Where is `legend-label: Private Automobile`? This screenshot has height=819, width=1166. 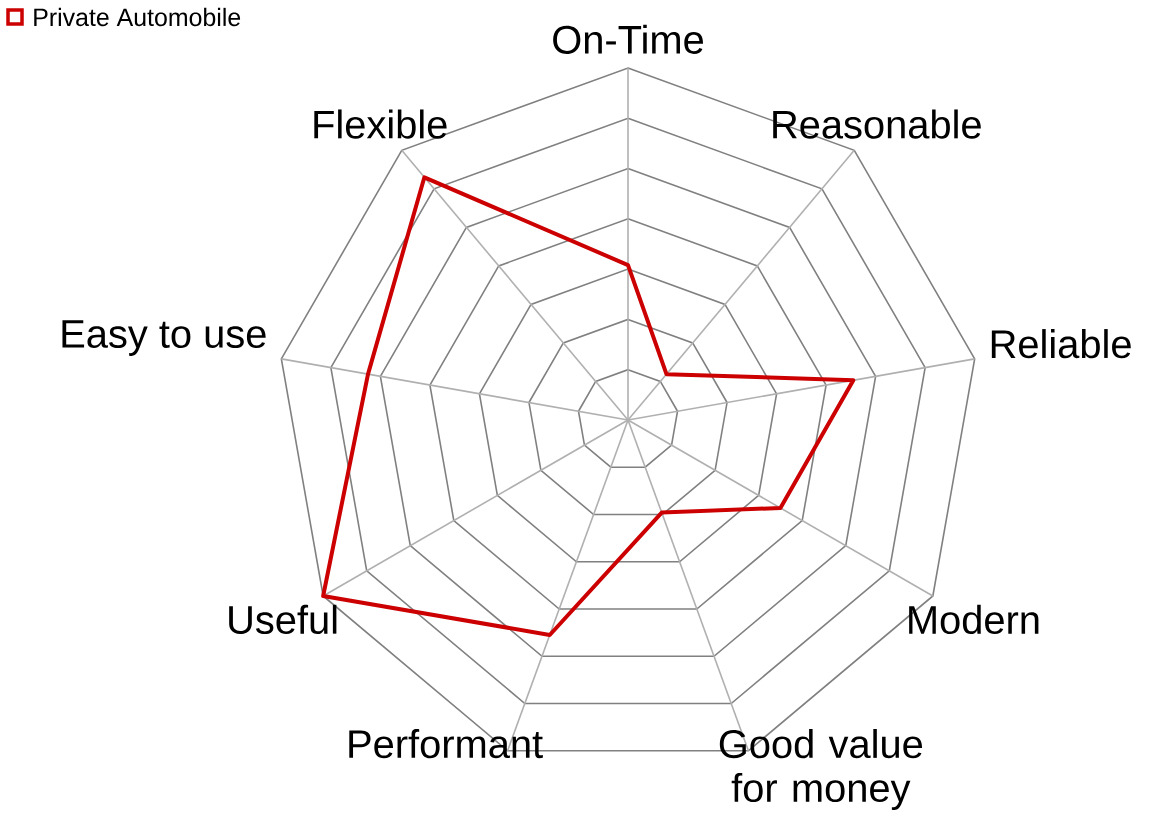 legend-label: Private Automobile is located at coordinates (137, 17).